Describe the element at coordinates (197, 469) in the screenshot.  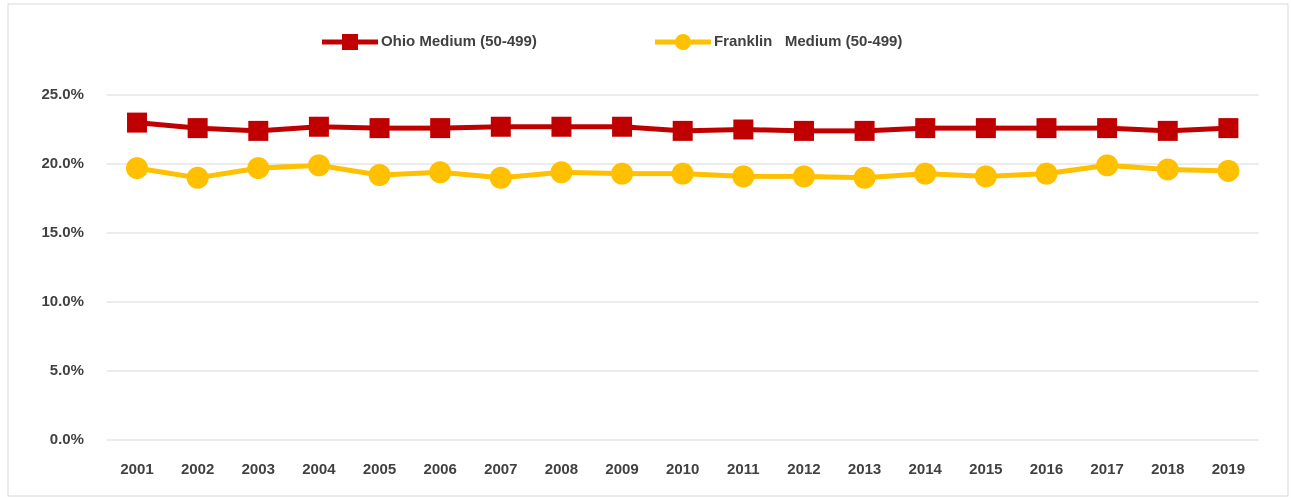
I see `x-tick-label: 2002` at that location.